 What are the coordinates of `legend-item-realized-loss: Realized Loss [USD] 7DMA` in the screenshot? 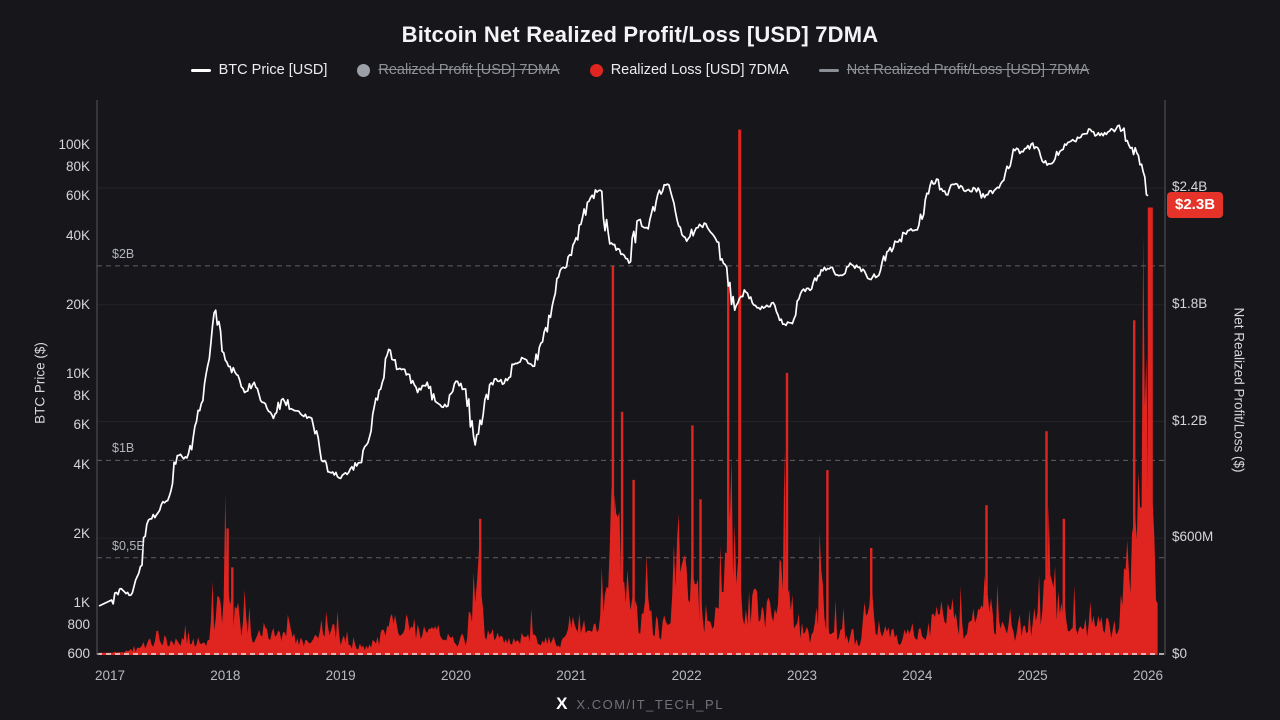 It's located at (689, 70).